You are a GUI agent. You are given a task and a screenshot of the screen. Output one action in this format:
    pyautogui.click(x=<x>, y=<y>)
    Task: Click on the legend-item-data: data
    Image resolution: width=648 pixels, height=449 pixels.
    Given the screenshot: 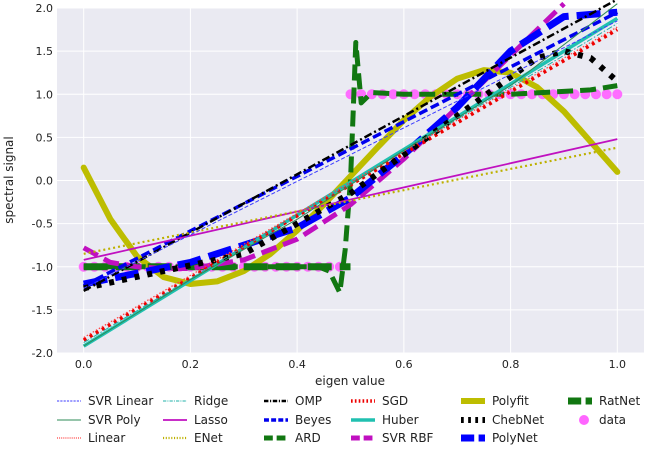 What is the action you would take?
    pyautogui.click(x=602, y=420)
    